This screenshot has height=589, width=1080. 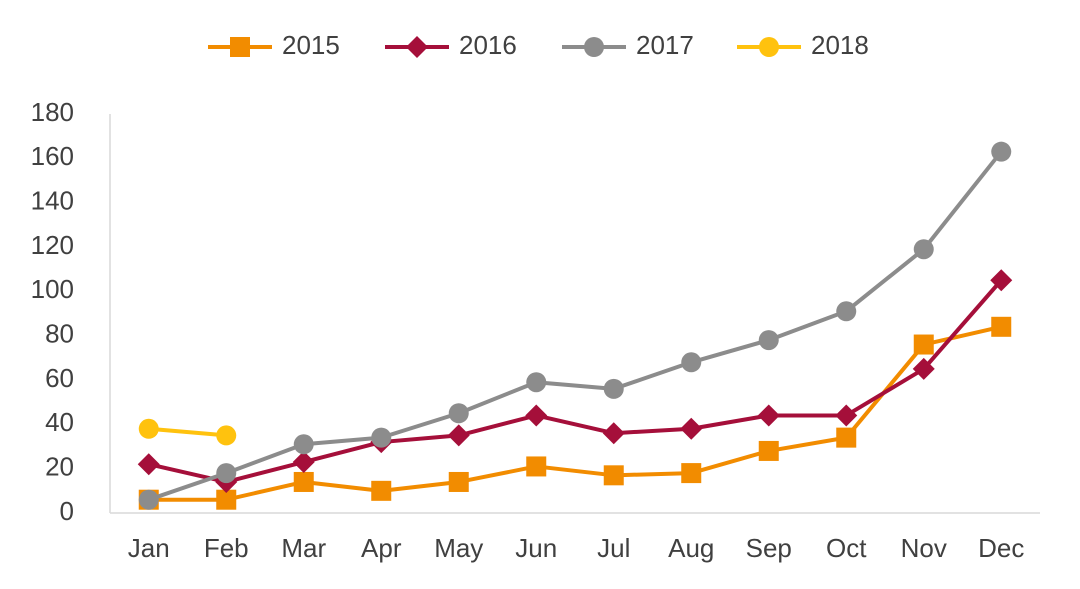 I want to click on y-tick-label: 180, so click(x=52, y=112).